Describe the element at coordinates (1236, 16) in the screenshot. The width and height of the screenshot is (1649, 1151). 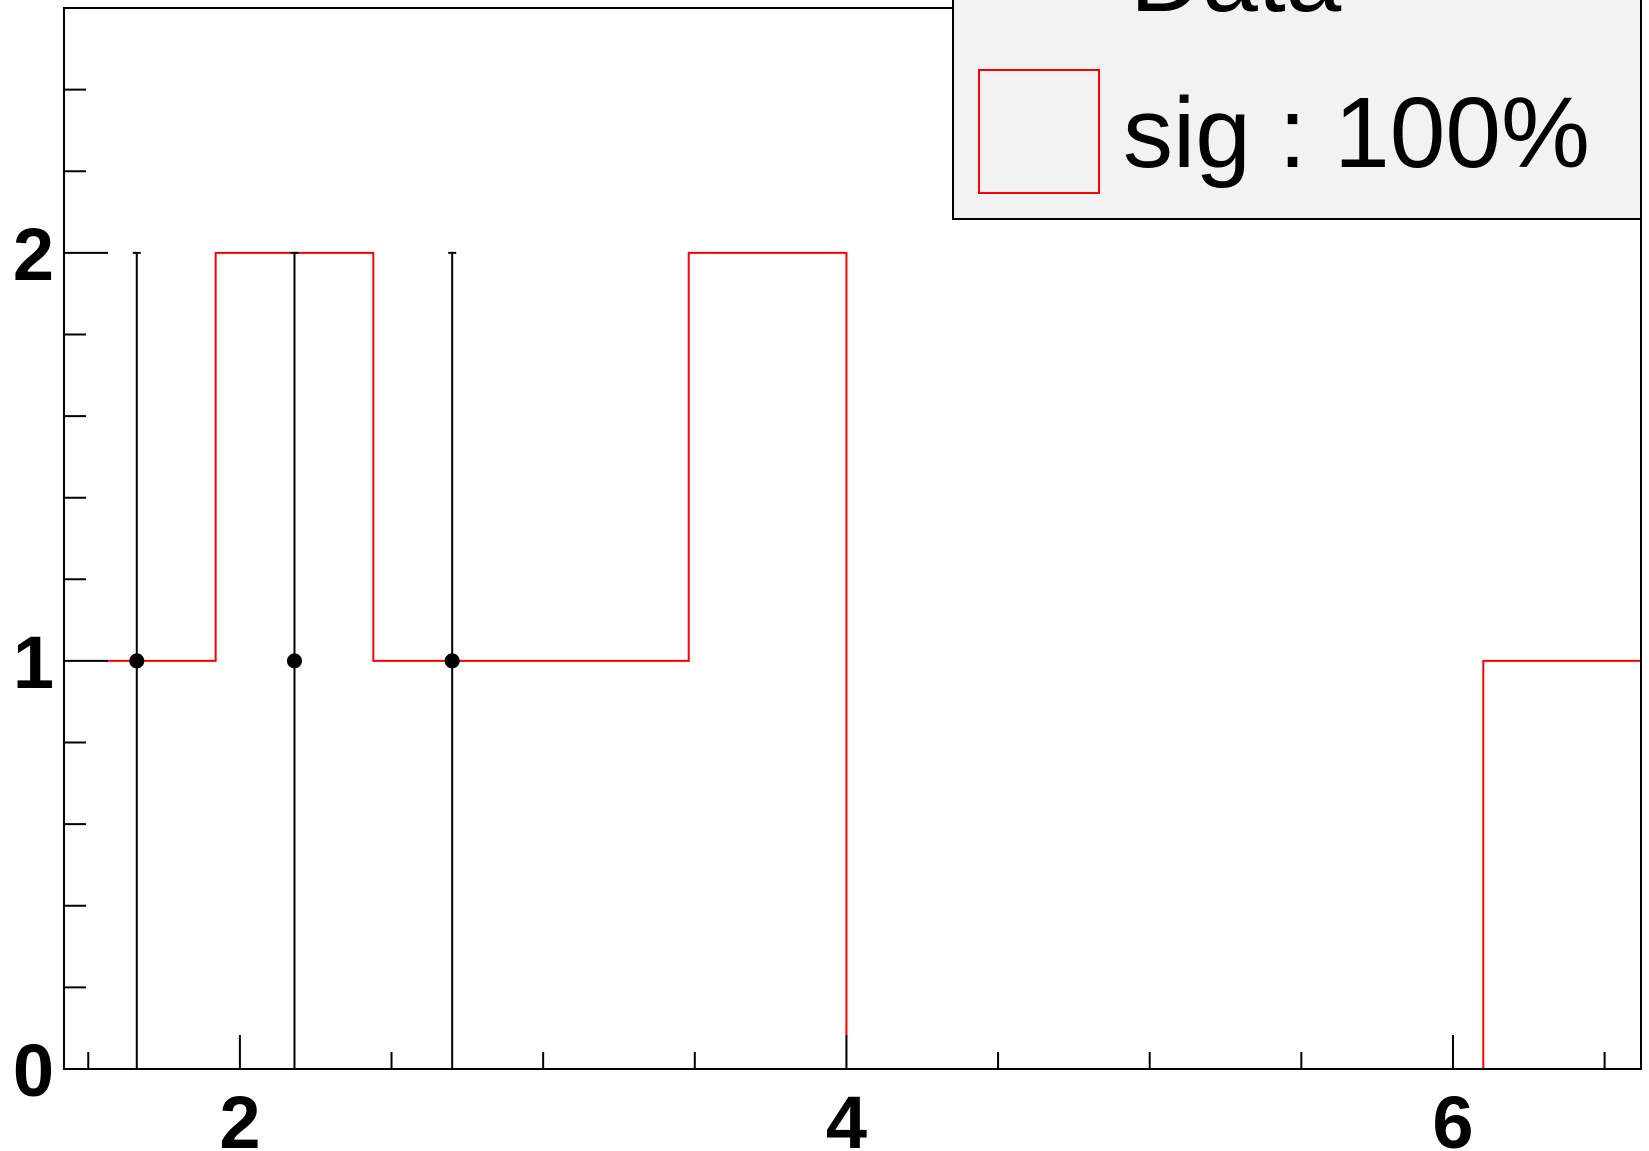
I see `legend-label-data: Data` at that location.